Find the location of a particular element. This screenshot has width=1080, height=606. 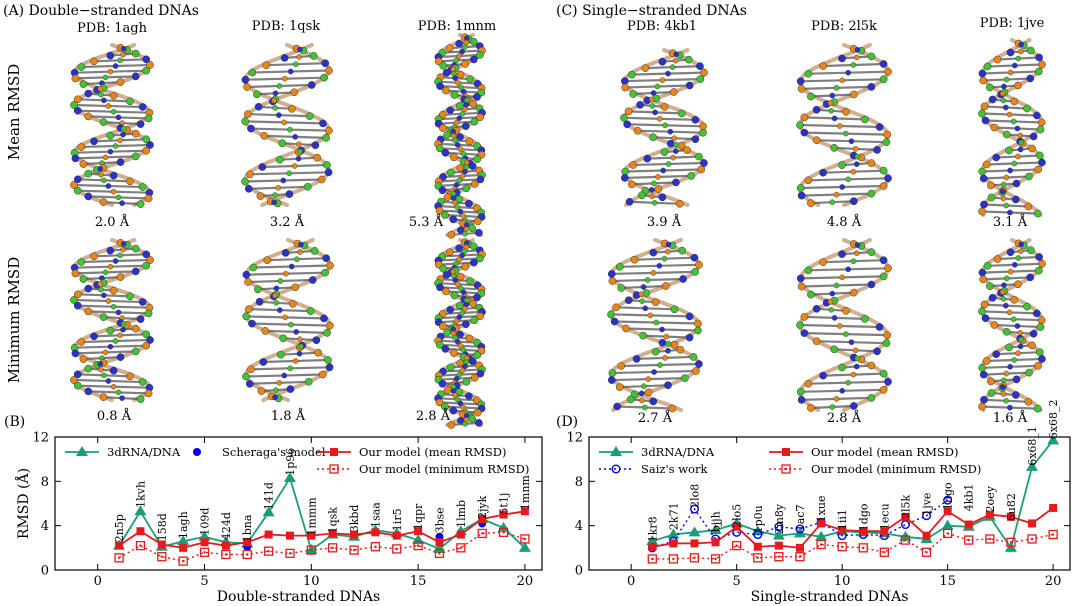

row-label-min-rmsd: Minimum RMSD is located at coordinates (14, 320).